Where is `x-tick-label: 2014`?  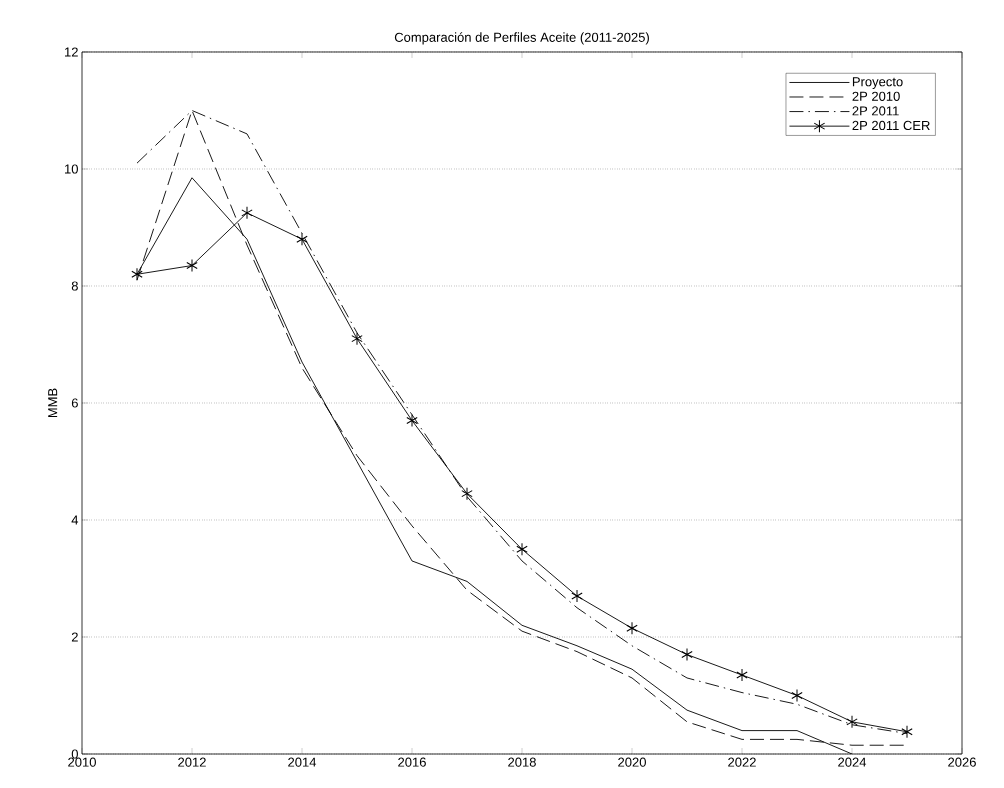
x-tick-label: 2014 is located at coordinates (302, 762).